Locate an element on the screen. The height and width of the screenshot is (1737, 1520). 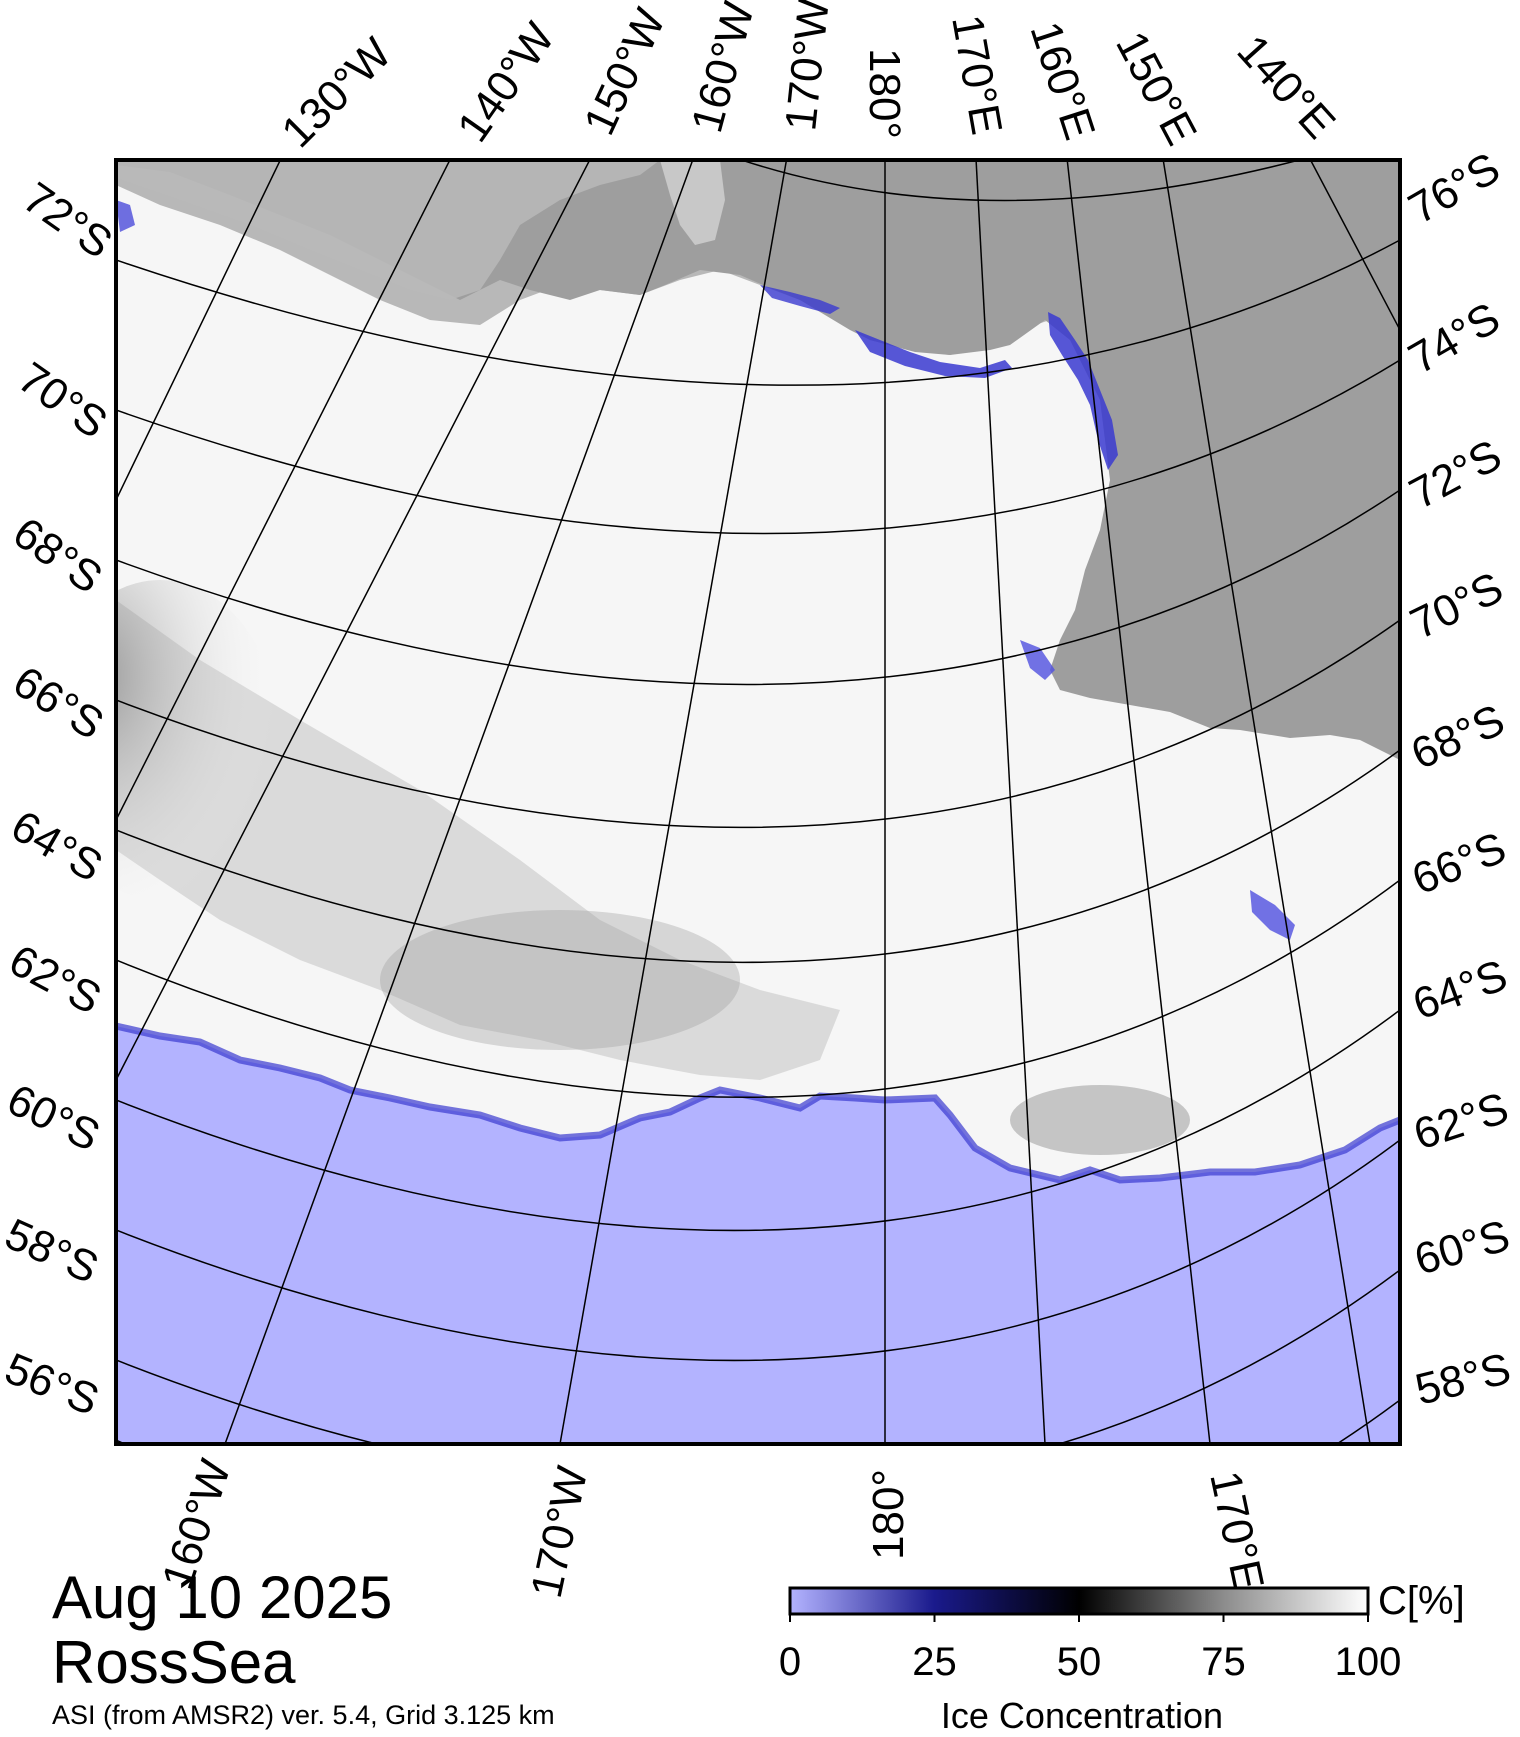
left-lat-label: 58°S is located at coordinates (52, 1251).